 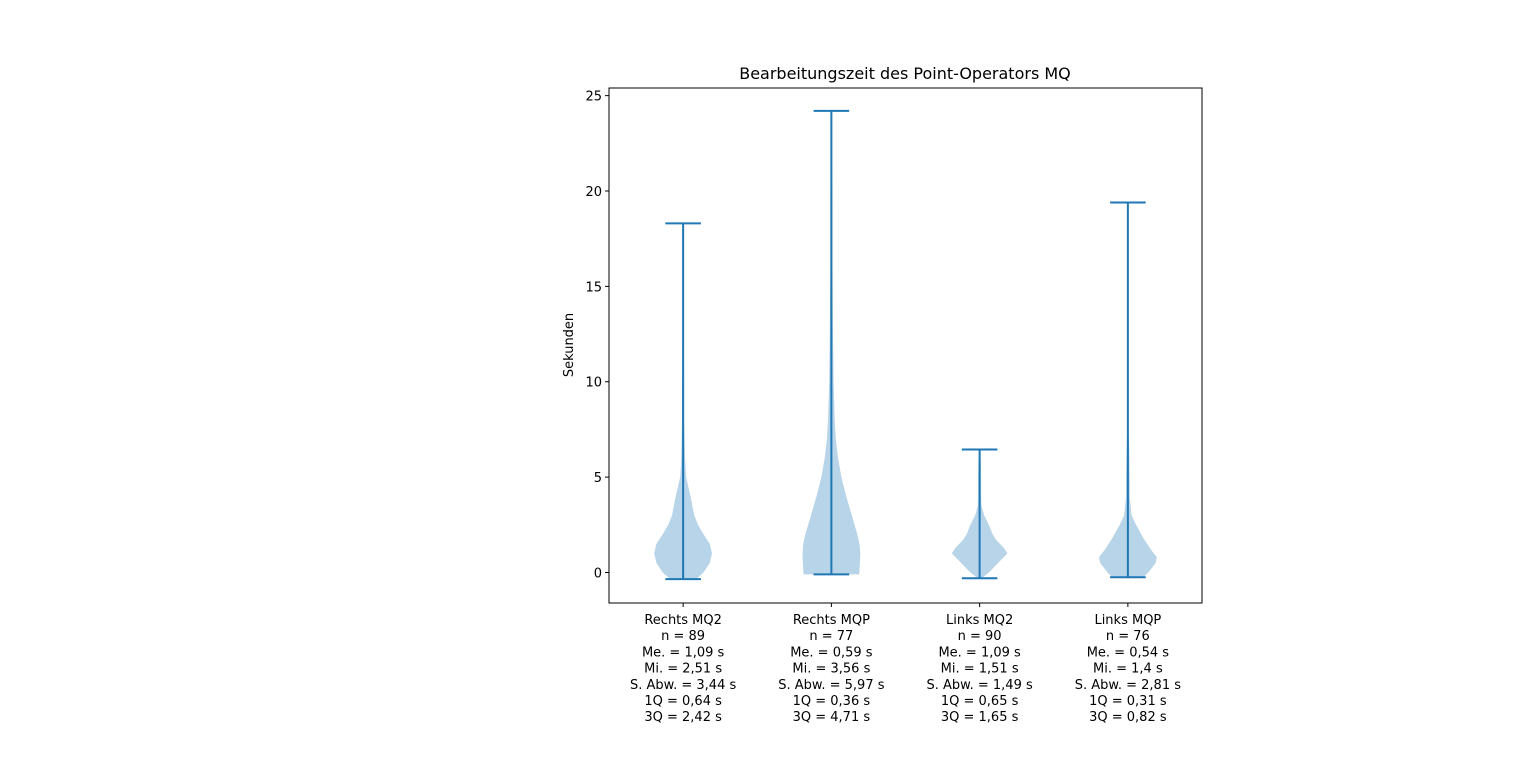 What do you see at coordinates (1128, 685) in the screenshot?
I see `x-tick-label-line: S. Abw. = 2,81 s` at bounding box center [1128, 685].